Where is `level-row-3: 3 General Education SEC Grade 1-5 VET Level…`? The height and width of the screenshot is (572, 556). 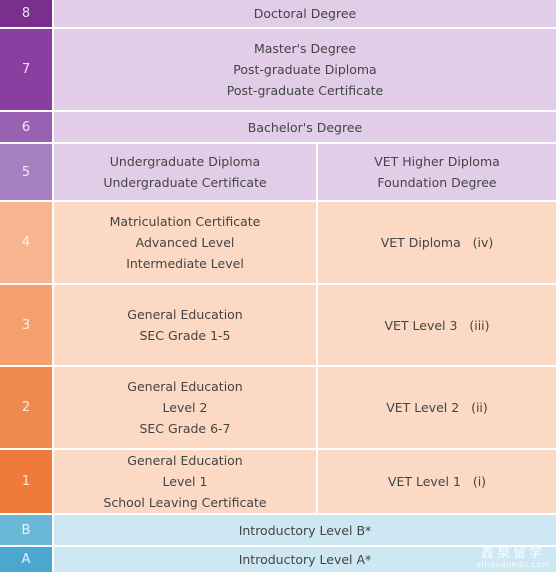 level-row-3: 3 General Education SEC Grade 1-5 VET Level… is located at coordinates (278, 325).